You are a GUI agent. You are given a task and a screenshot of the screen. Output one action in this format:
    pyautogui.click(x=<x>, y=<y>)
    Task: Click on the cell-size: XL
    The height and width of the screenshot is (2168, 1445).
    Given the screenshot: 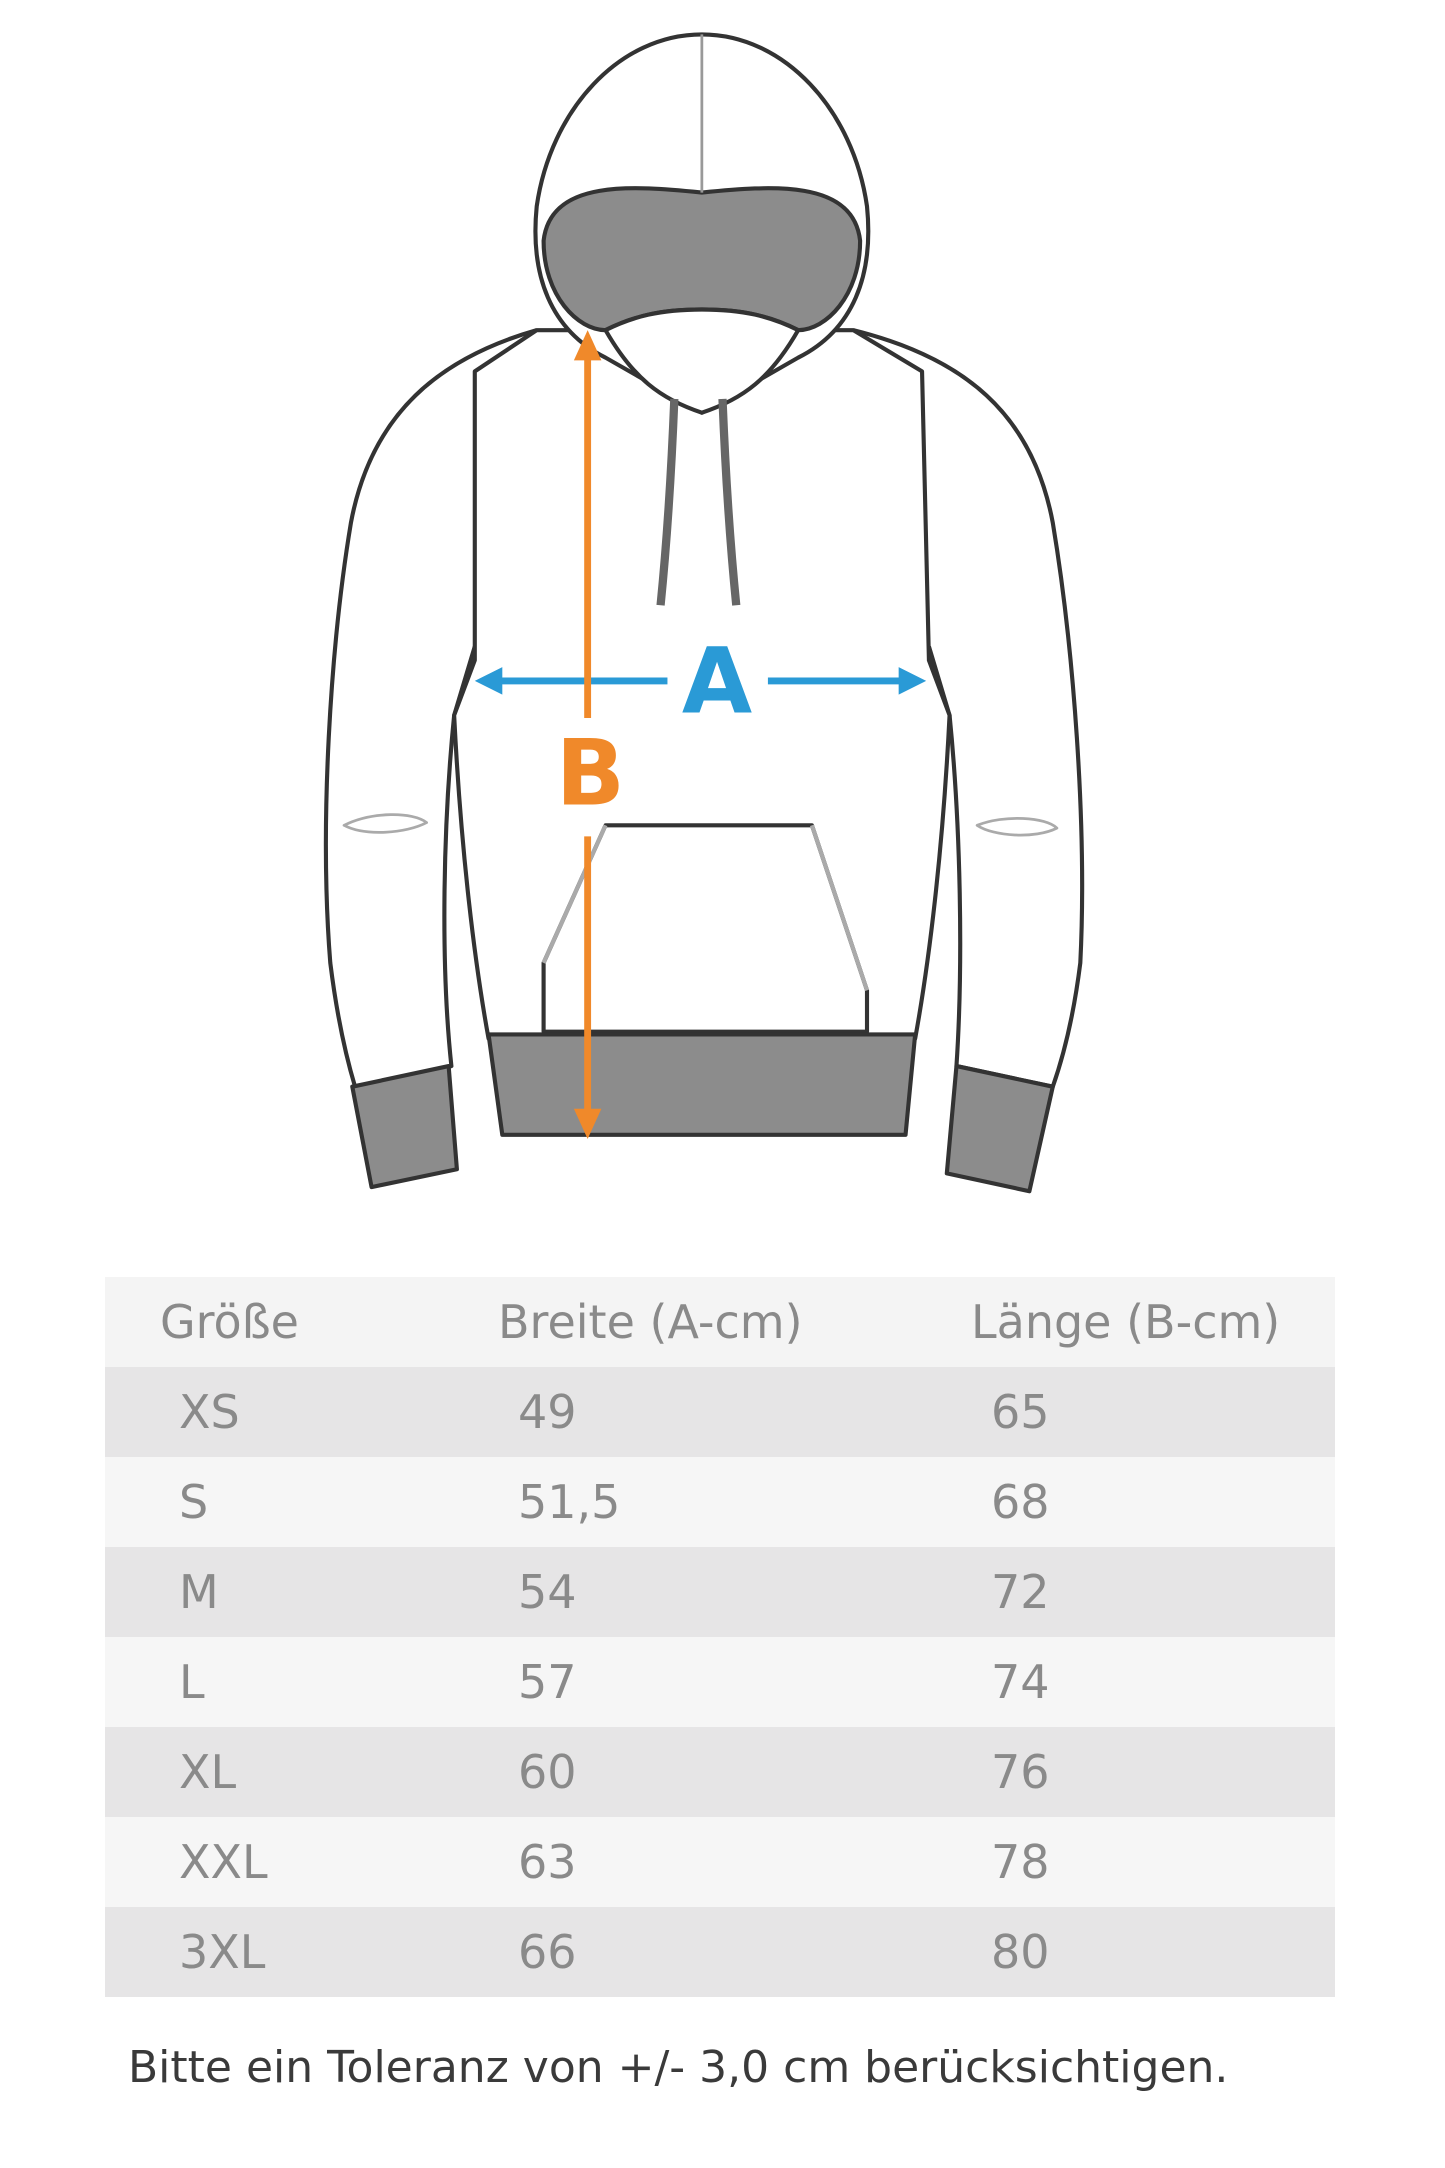 What is the action you would take?
    pyautogui.click(x=208, y=1772)
    